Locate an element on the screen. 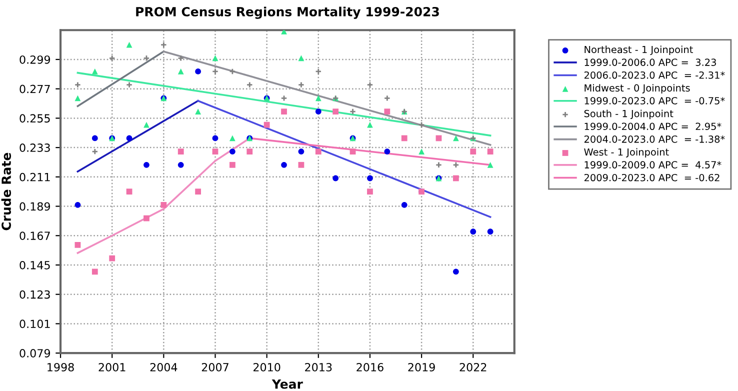  x-tick-label: 2019 is located at coordinates (421, 367).